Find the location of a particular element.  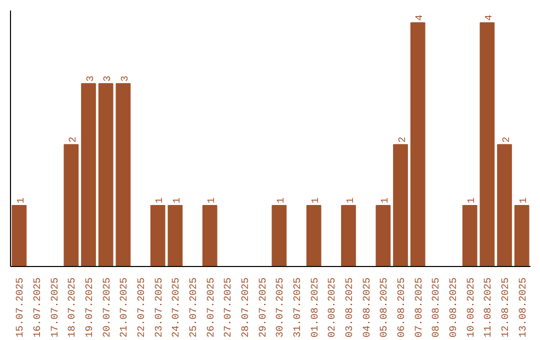

x-tick-label: 28.07.2025 is located at coordinates (246, 307).